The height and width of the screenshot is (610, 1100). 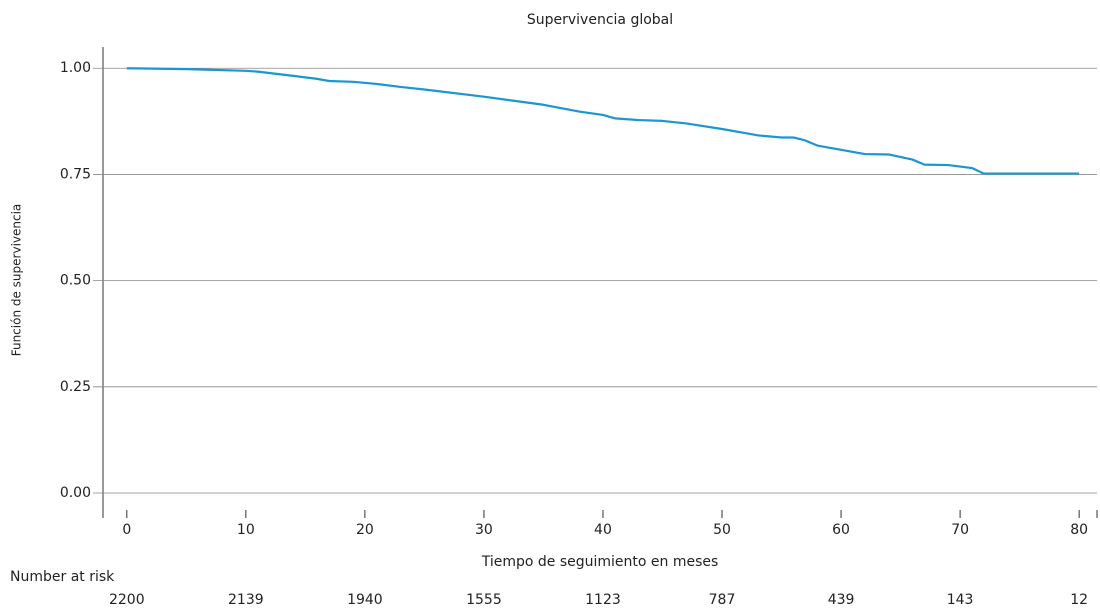 I want to click on x-tick-label: 30, so click(x=484, y=530).